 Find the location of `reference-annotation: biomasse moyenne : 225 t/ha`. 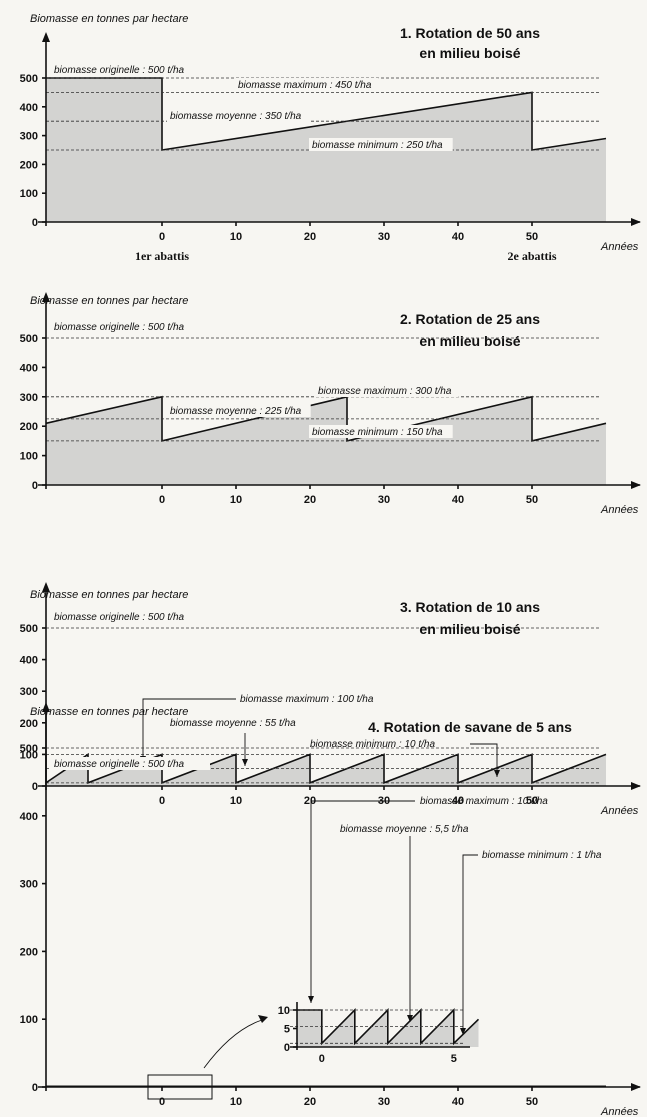

reference-annotation: biomasse moyenne : 225 t/ha is located at coordinates (236, 411).